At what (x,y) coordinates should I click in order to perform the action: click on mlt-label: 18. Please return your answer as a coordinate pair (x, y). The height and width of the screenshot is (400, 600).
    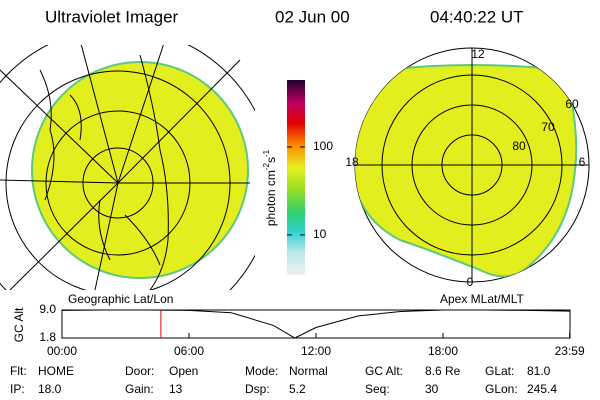
    Looking at the image, I should click on (352, 162).